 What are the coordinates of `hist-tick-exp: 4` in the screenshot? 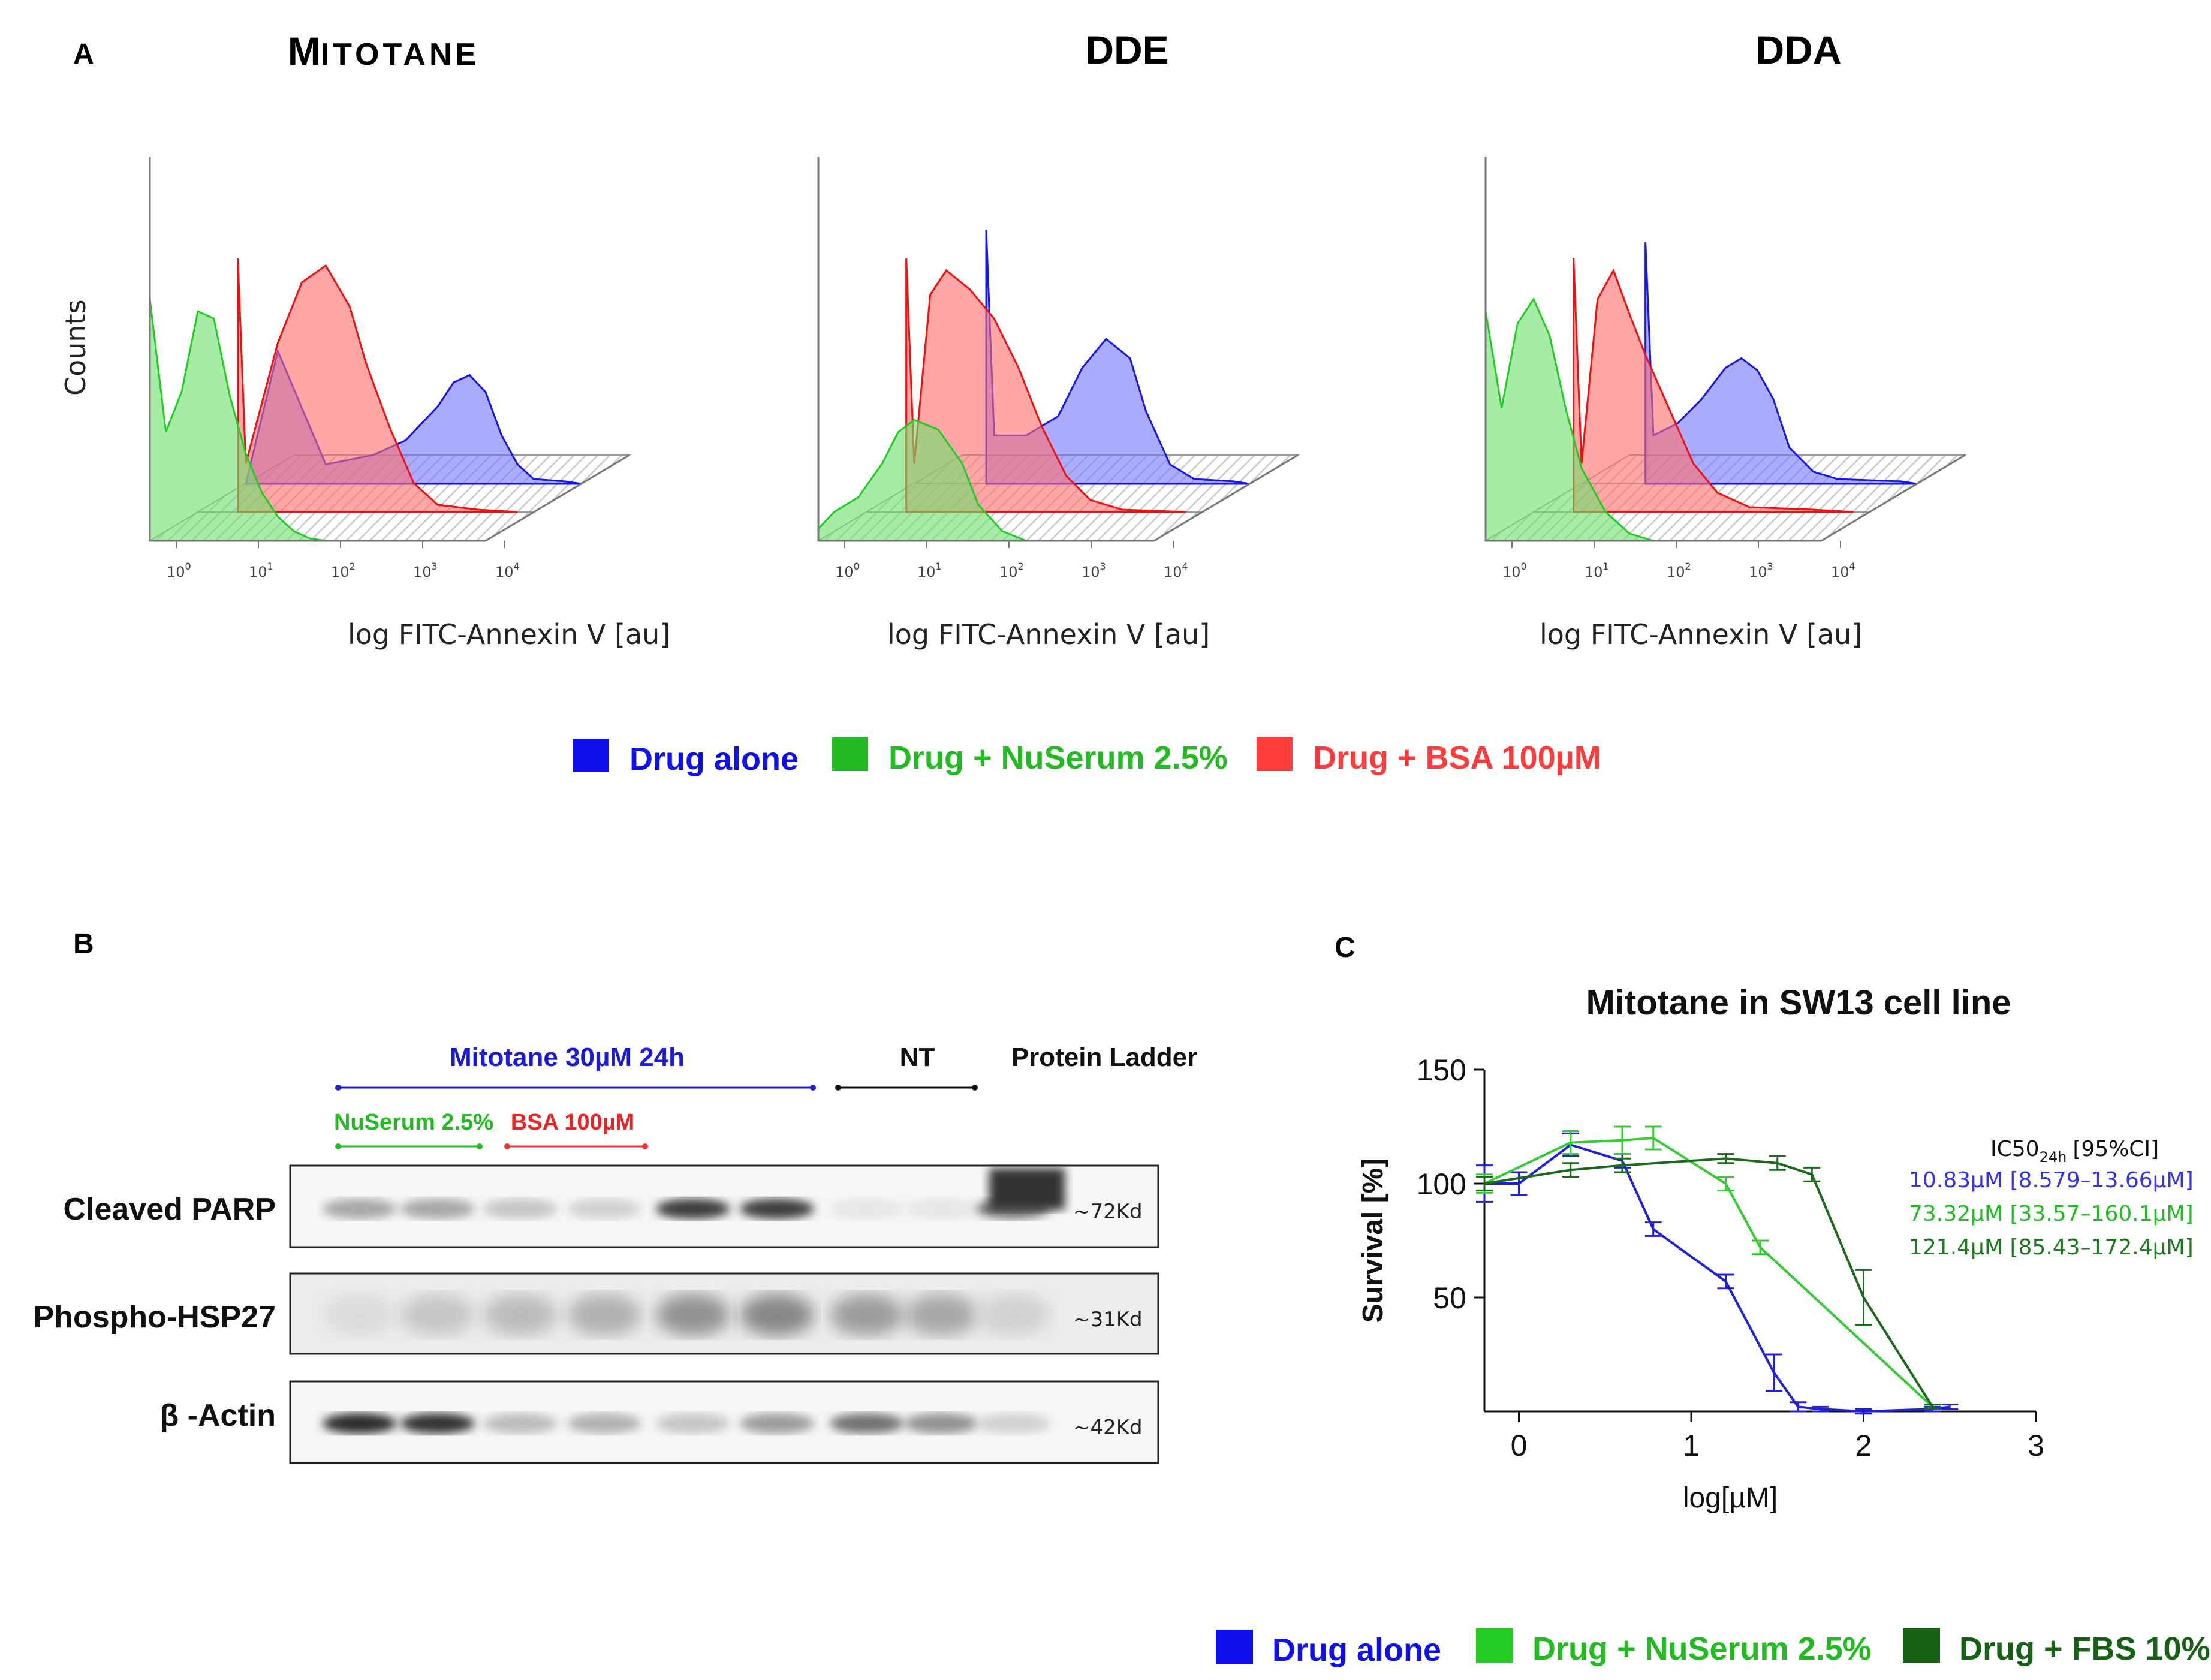 It's located at (1852, 566).